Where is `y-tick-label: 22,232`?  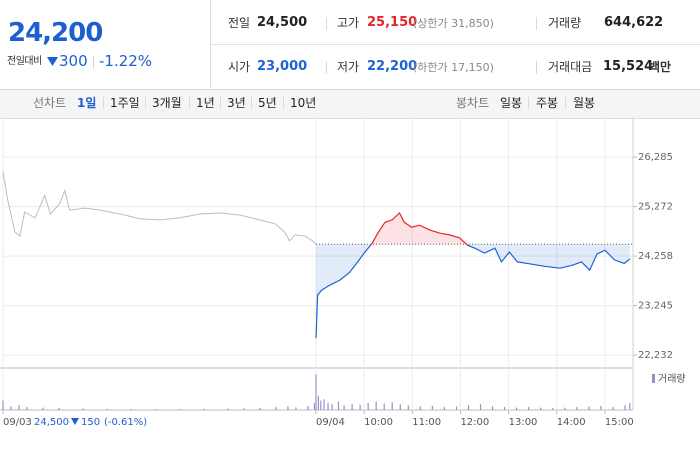
y-tick-label: 22,232 is located at coordinates (655, 355).